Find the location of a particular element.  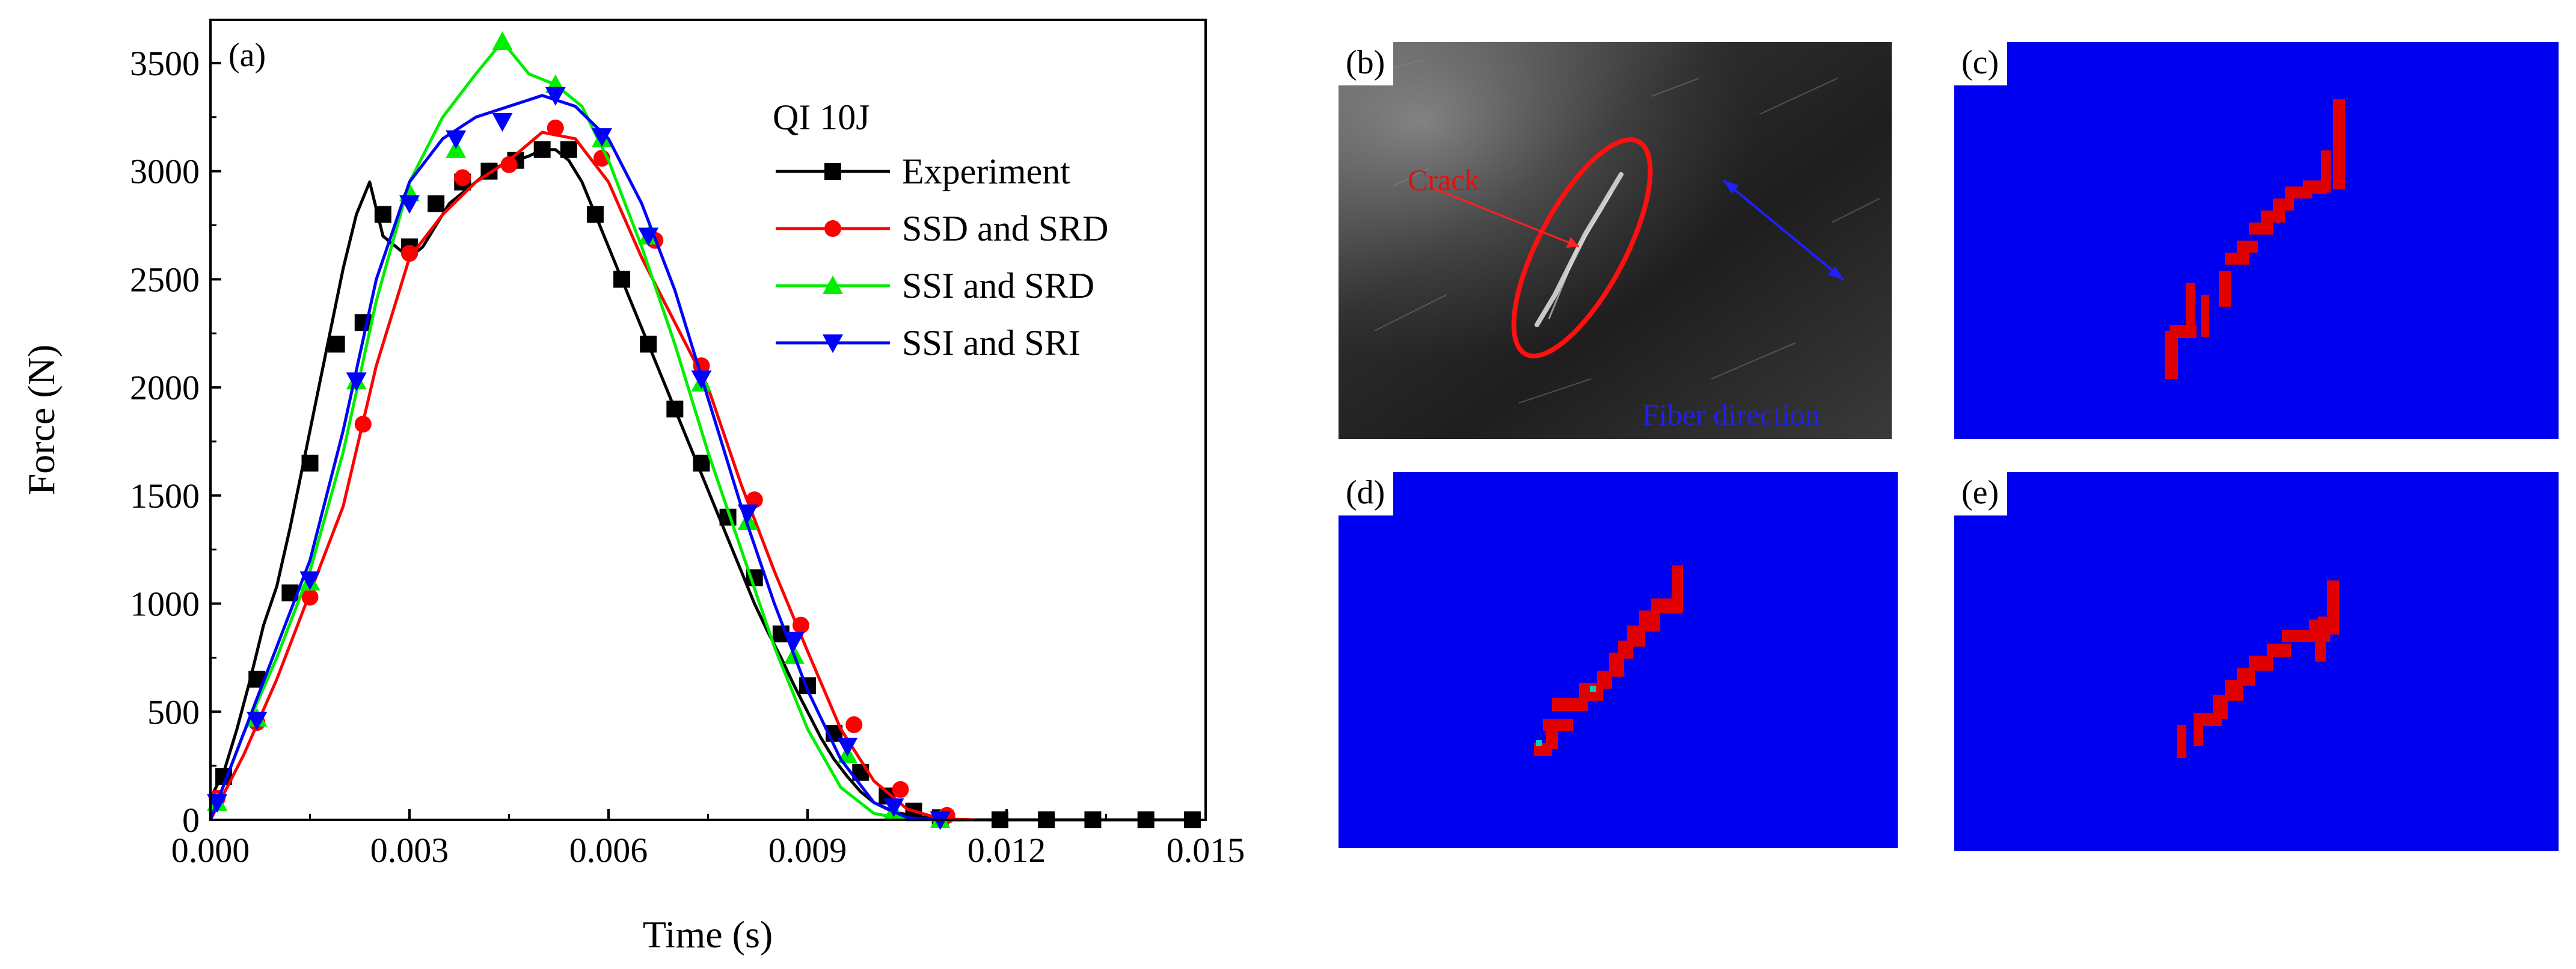

panel-c-label: (c) is located at coordinates (1981, 63).